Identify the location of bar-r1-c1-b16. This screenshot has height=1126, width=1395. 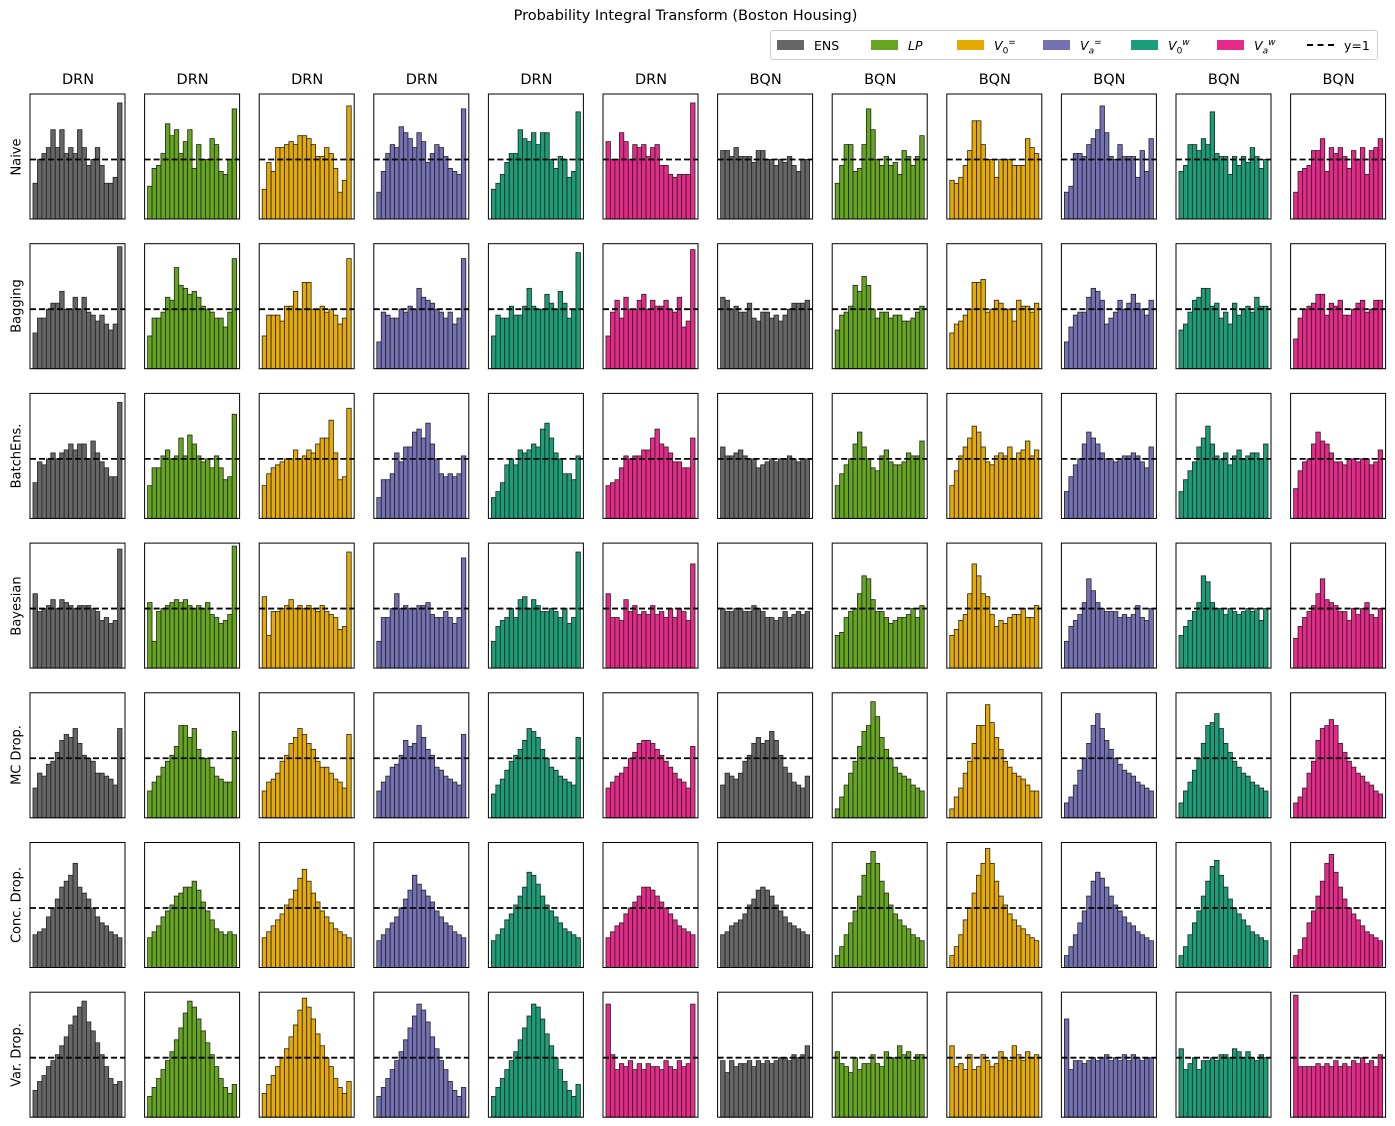
(102, 192).